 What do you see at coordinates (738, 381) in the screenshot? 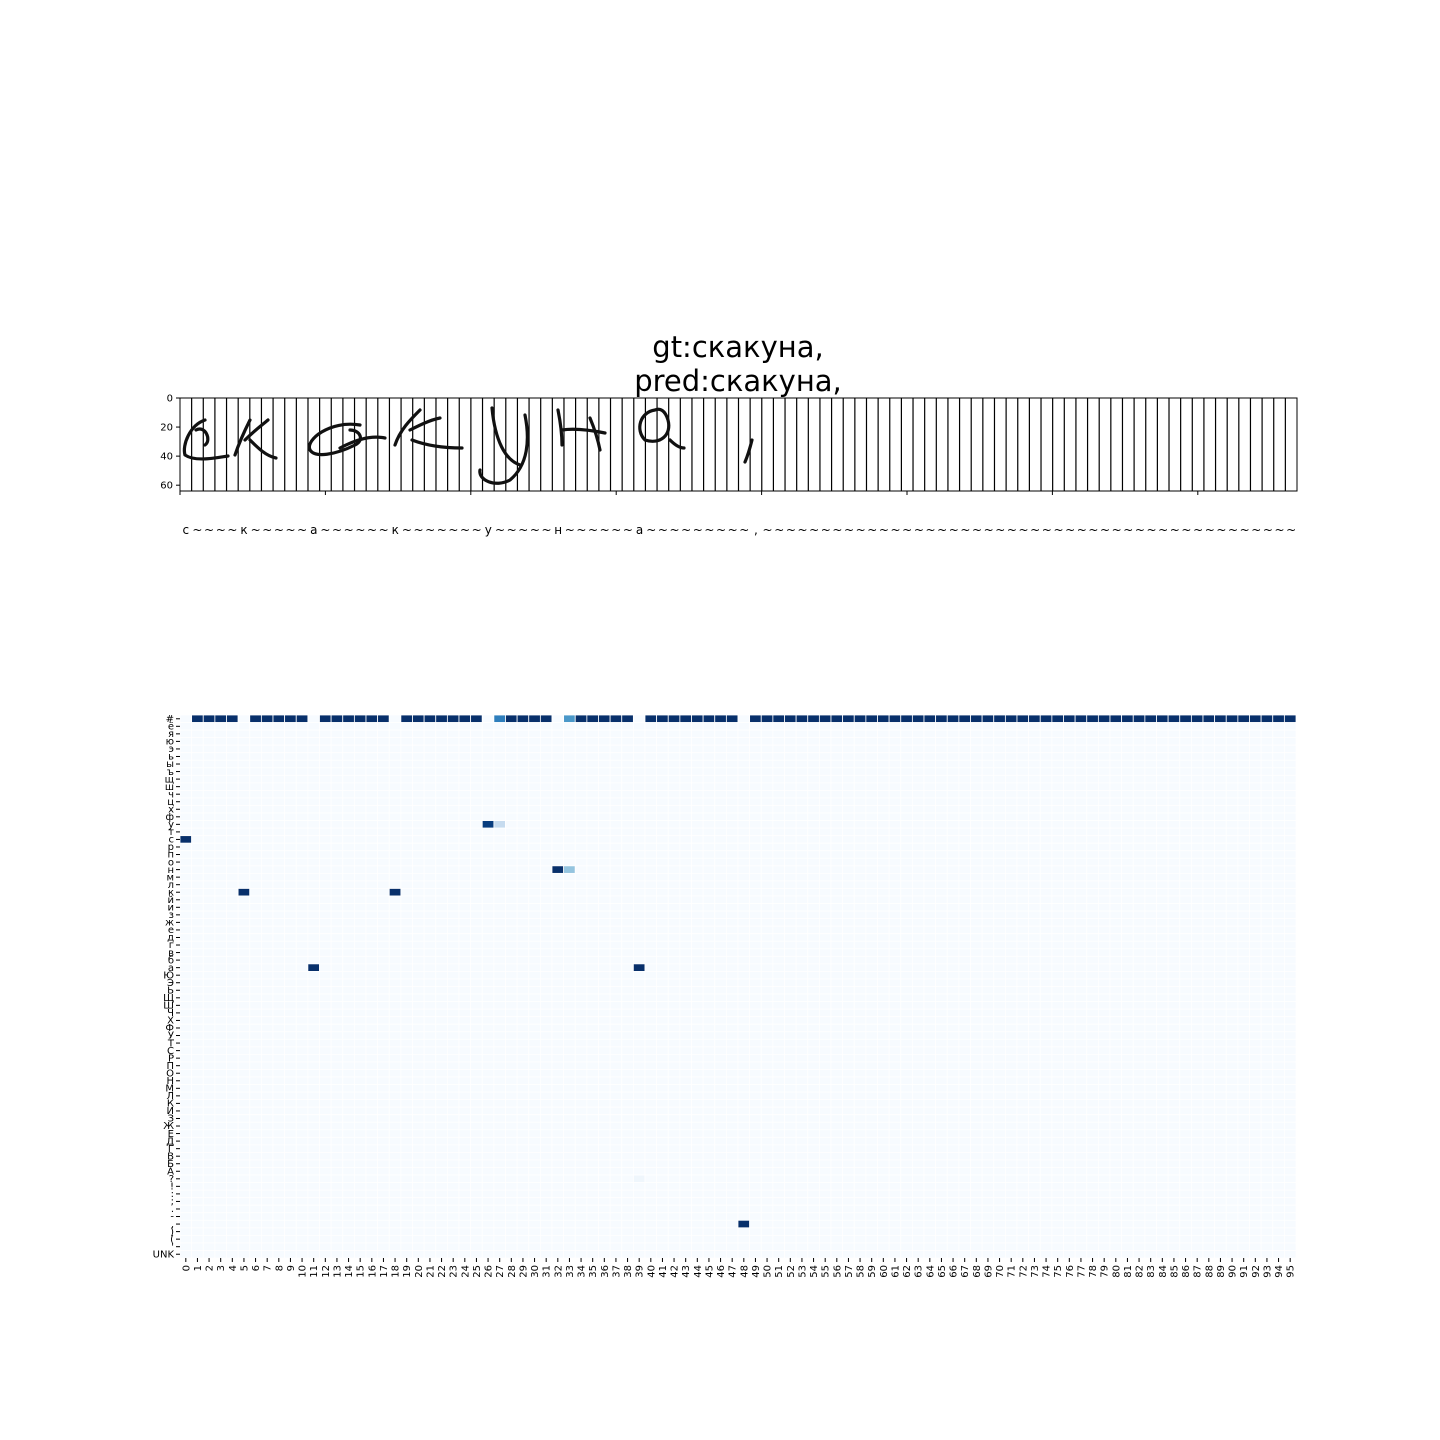
I see `pred-label: pred:скакуна,` at bounding box center [738, 381].